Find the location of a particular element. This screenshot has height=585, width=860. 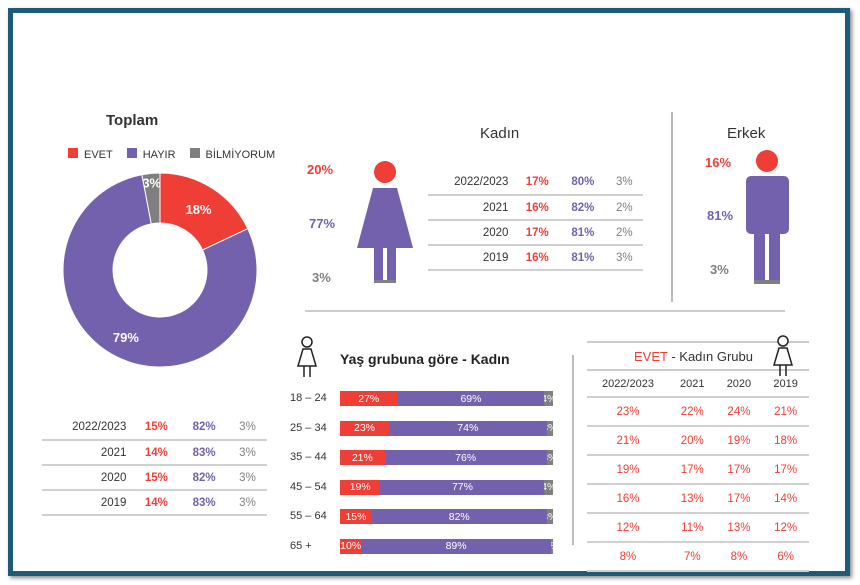

table-cell: 8% is located at coordinates (739, 557).